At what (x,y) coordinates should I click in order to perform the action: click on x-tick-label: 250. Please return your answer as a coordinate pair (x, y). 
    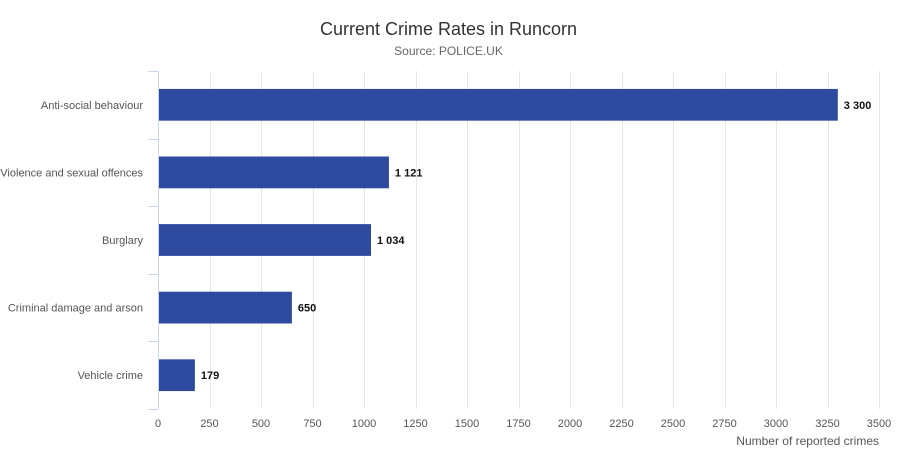
    Looking at the image, I should click on (209, 424).